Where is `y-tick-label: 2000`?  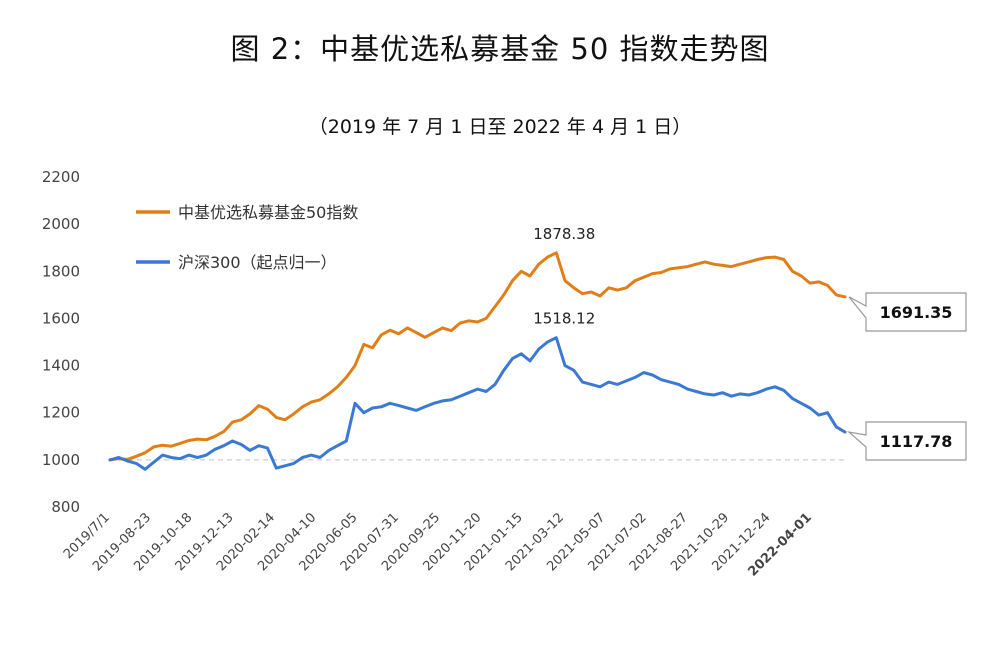 y-tick-label: 2000 is located at coordinates (61, 224).